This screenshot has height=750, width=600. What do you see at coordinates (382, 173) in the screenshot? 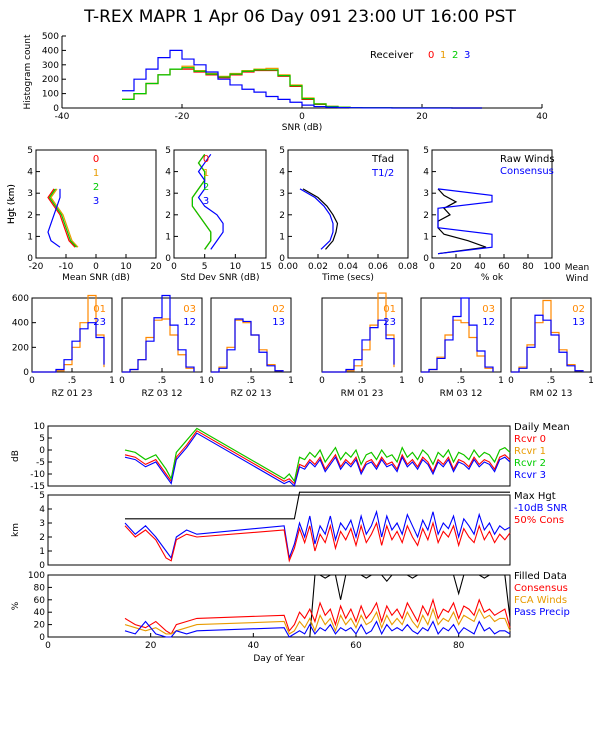
I see `legend-t12: T1/2` at bounding box center [382, 173].